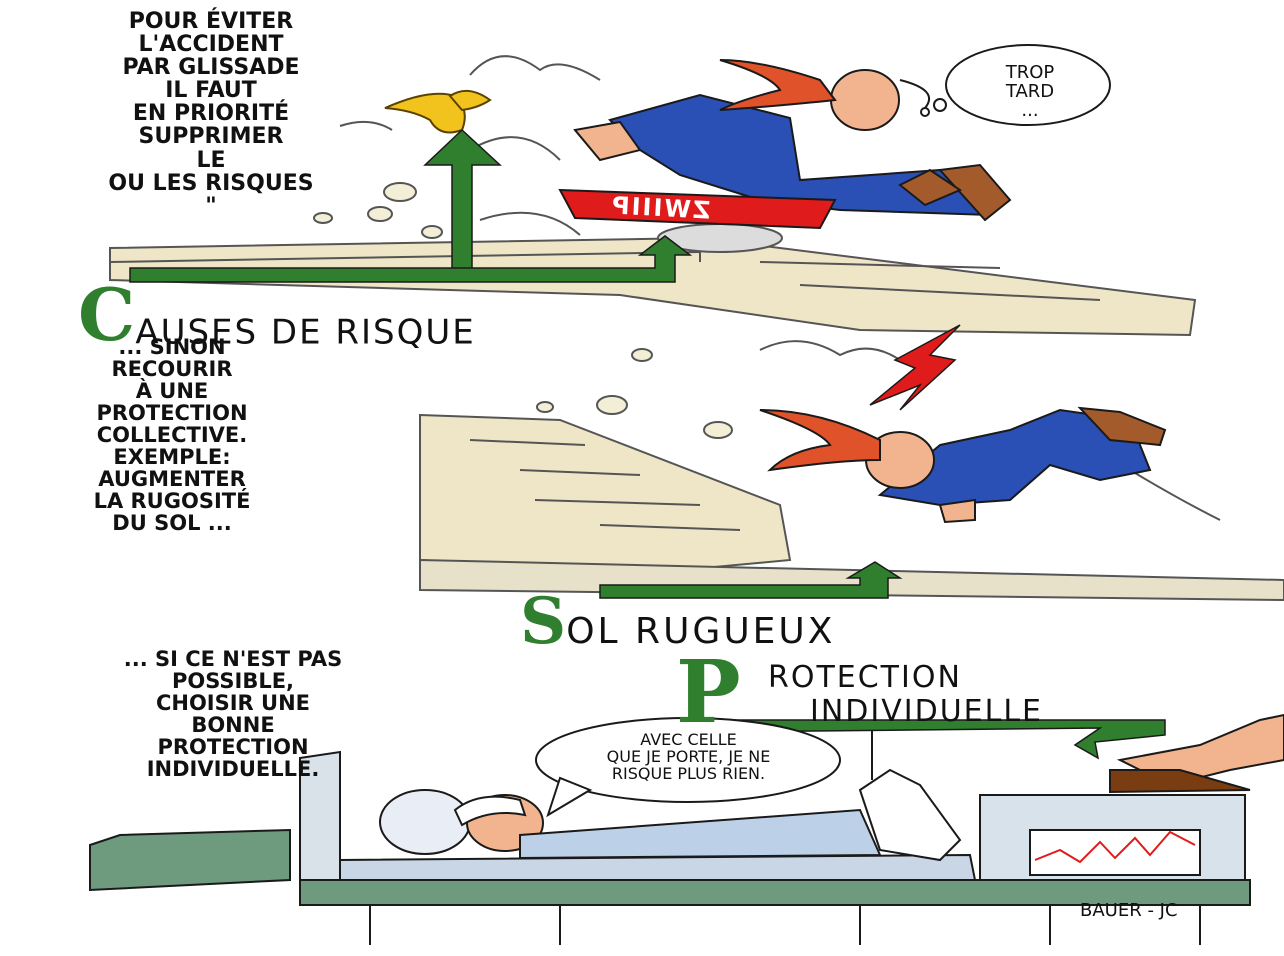 Image resolution: width=1284 pixels, height=956 pixels. I want to click on sol-rest: OL RUGUEUX, so click(701, 631).